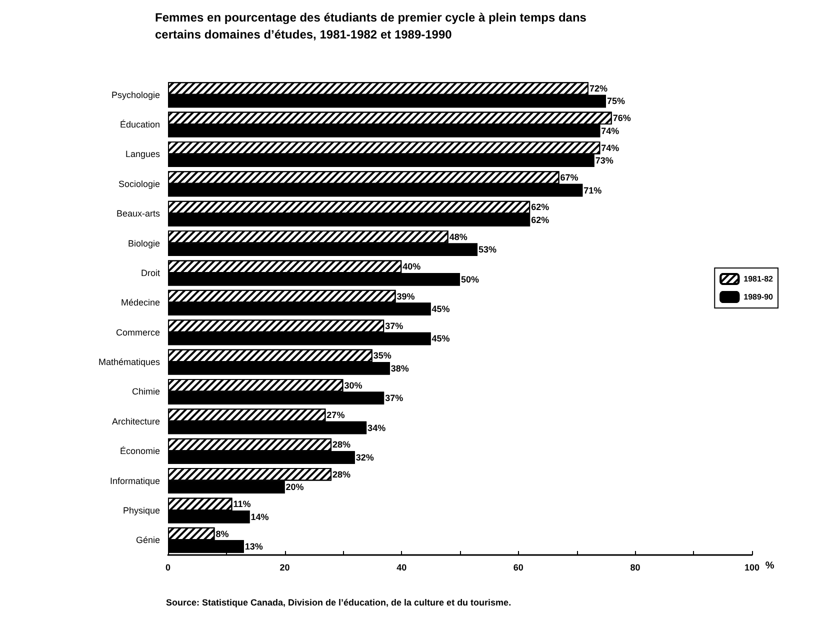 The height and width of the screenshot is (639, 836). I want to click on chart-title: Femmes en pourcentage des étudiants de premier cycle à plein temps dans certains domaines d’études, 1981-1982 et 1989-1990, so click(371, 26).